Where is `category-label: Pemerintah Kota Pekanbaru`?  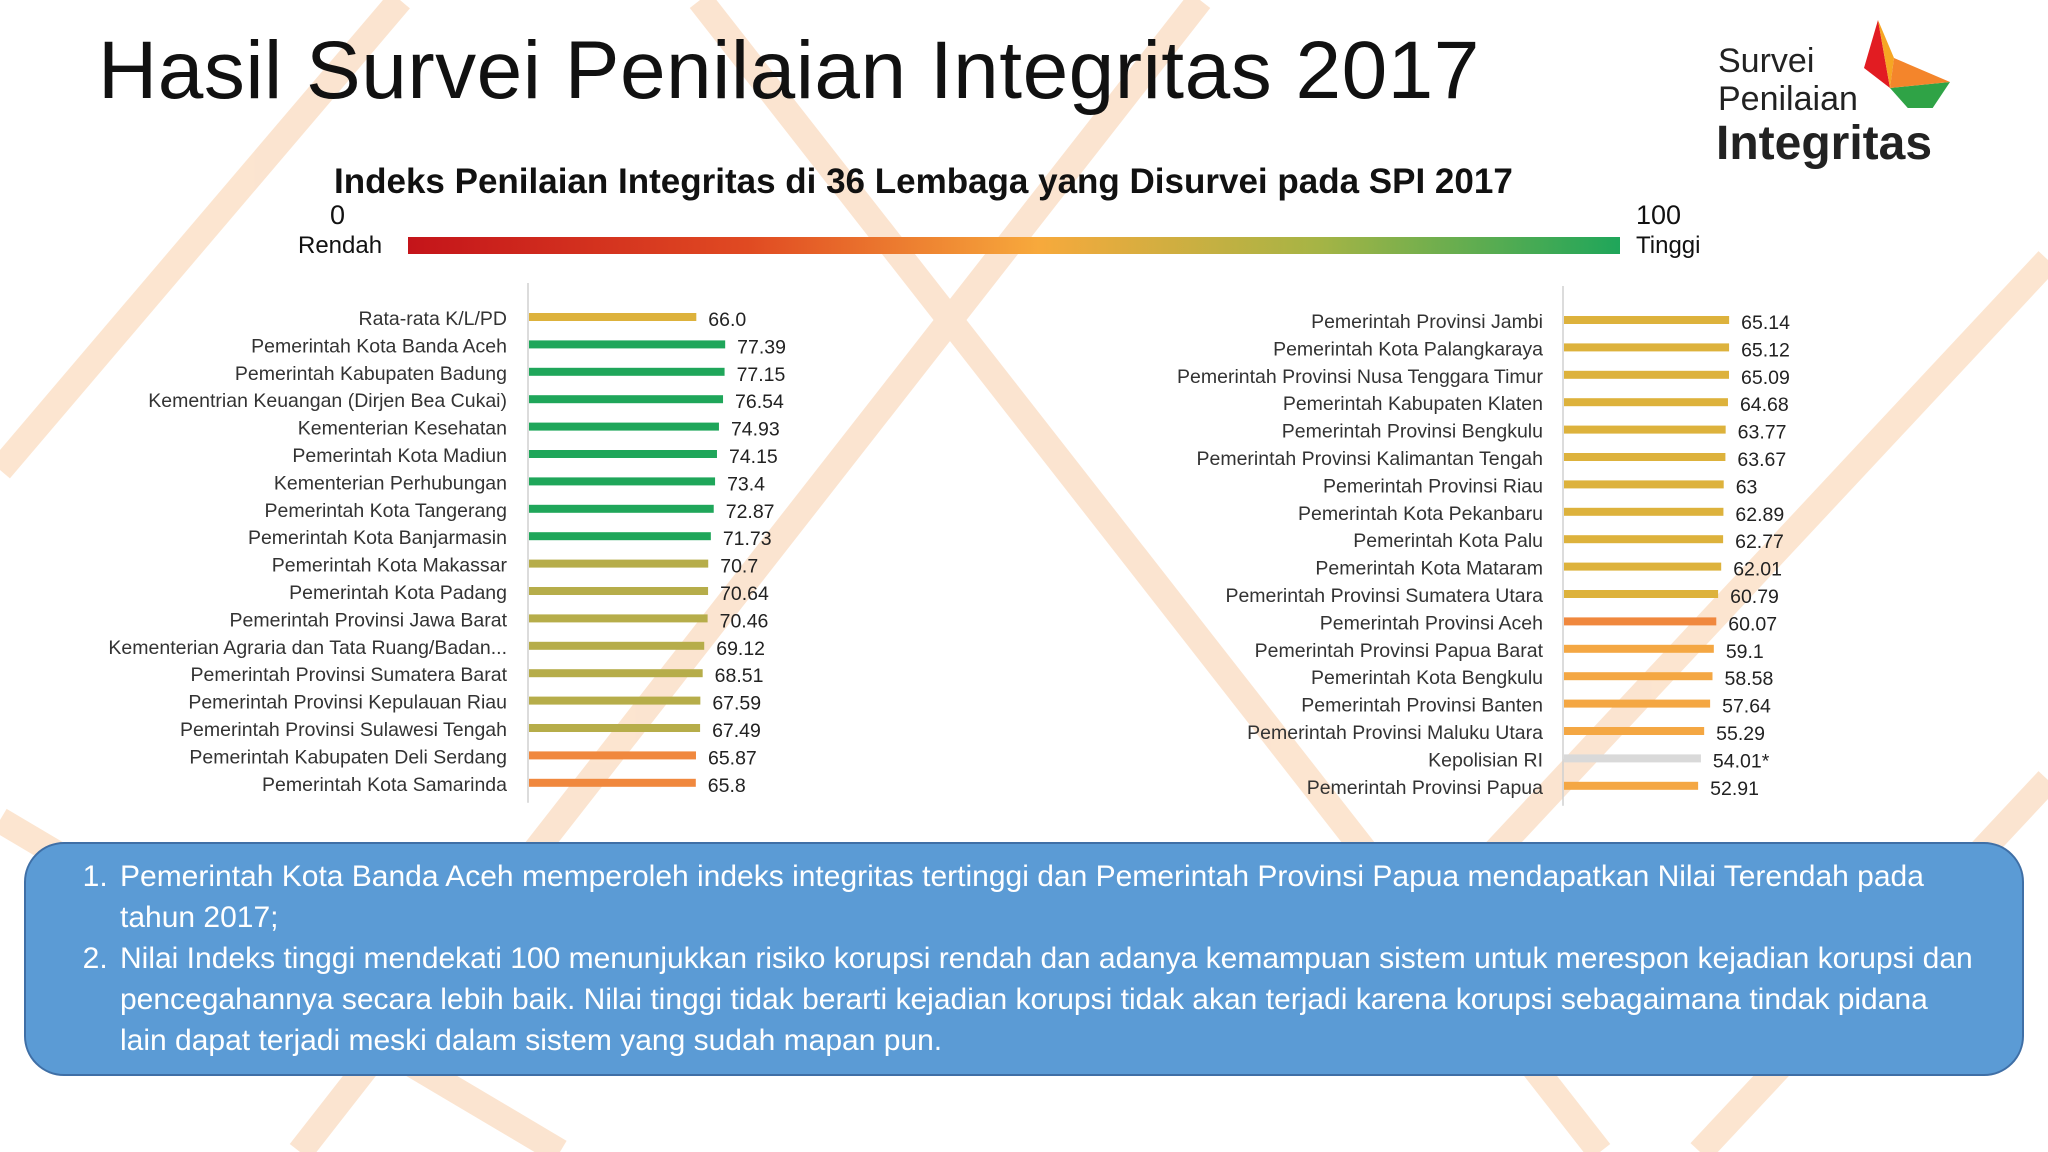 category-label: Pemerintah Kota Pekanbaru is located at coordinates (1420, 514).